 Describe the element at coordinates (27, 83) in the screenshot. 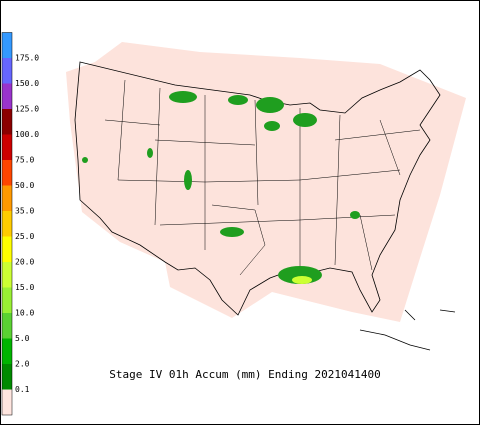

I see `legend-label: 150.0` at that location.